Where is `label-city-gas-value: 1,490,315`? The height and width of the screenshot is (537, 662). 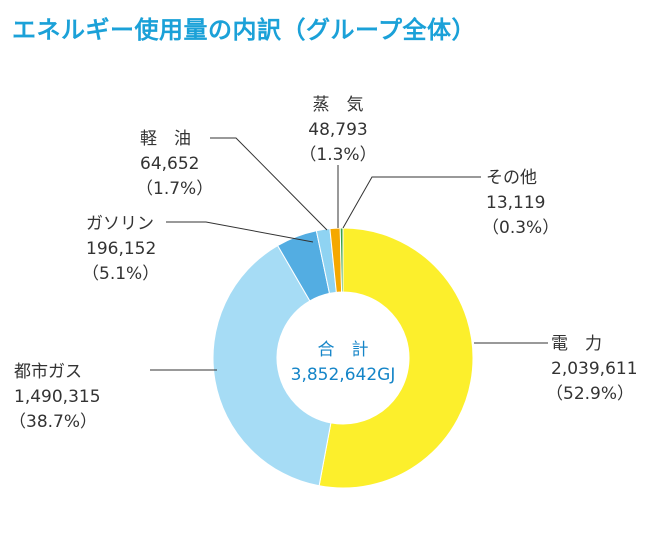
label-city-gas-value: 1,490,315 is located at coordinates (57, 397).